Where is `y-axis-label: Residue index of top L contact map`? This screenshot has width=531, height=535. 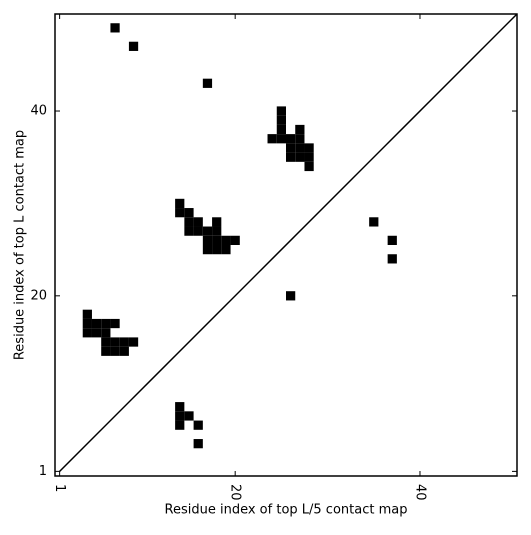 y-axis-label: Residue index of top L contact map is located at coordinates (20, 245).